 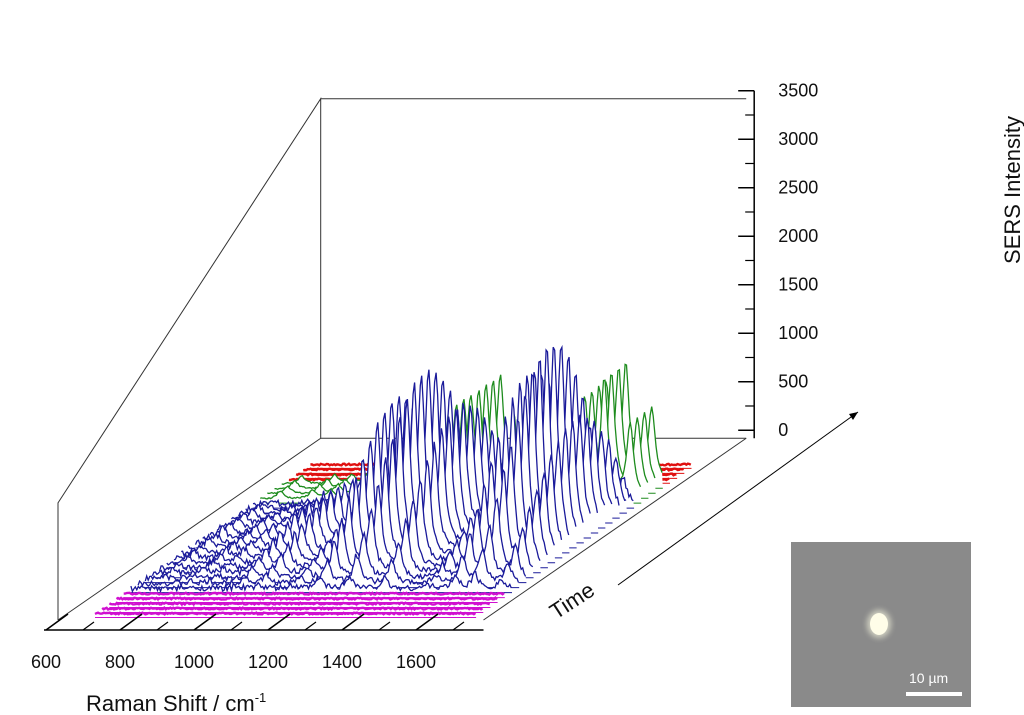 What do you see at coordinates (572, 600) in the screenshot?
I see `time-axis-title: Time` at bounding box center [572, 600].